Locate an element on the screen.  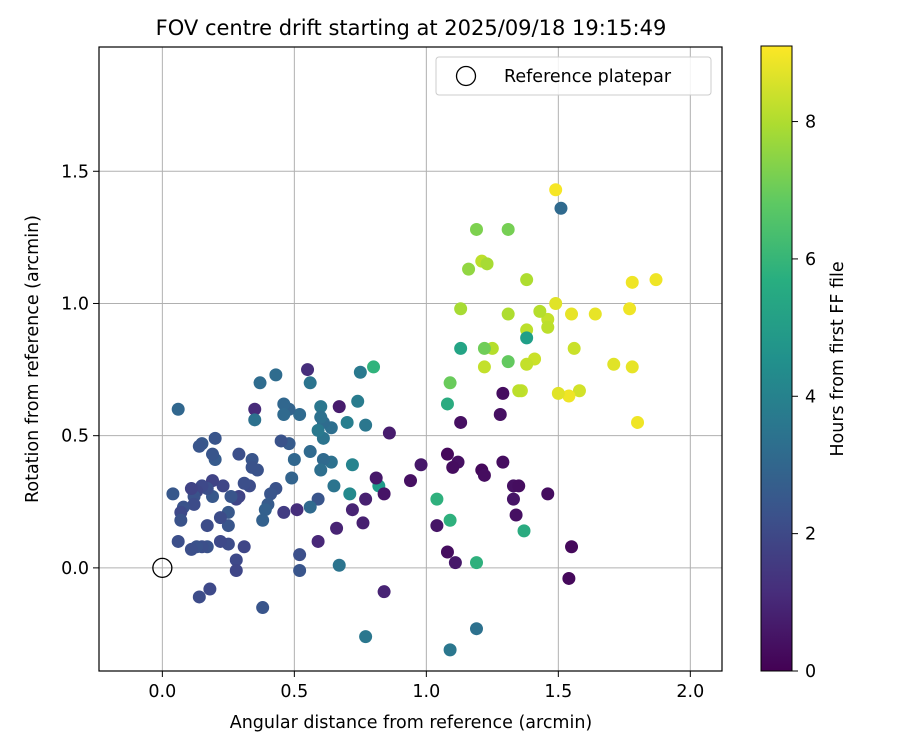
colorbar-gradient is located at coordinates (776, 358).